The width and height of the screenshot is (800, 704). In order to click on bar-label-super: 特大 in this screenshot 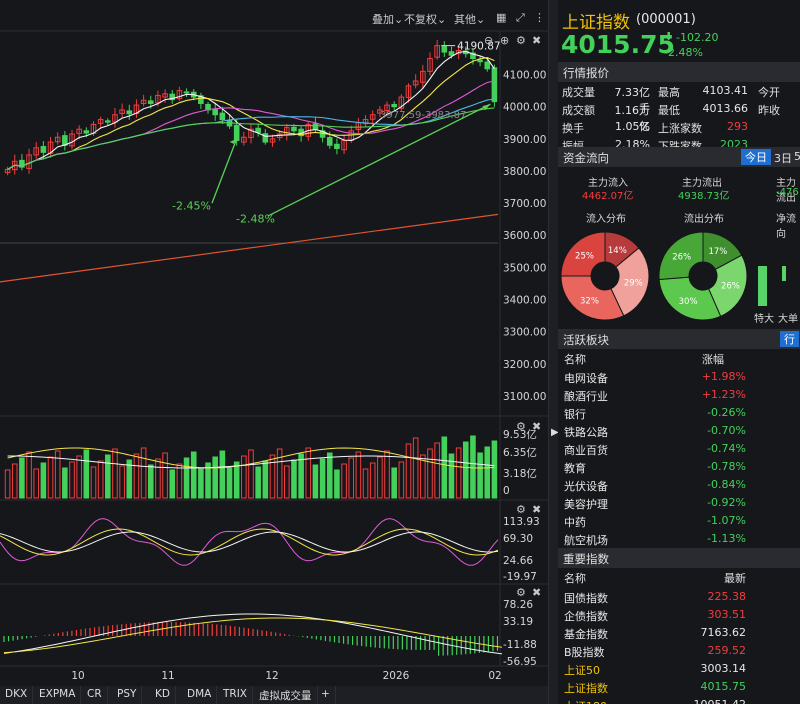, I will do `click(764, 319)`.